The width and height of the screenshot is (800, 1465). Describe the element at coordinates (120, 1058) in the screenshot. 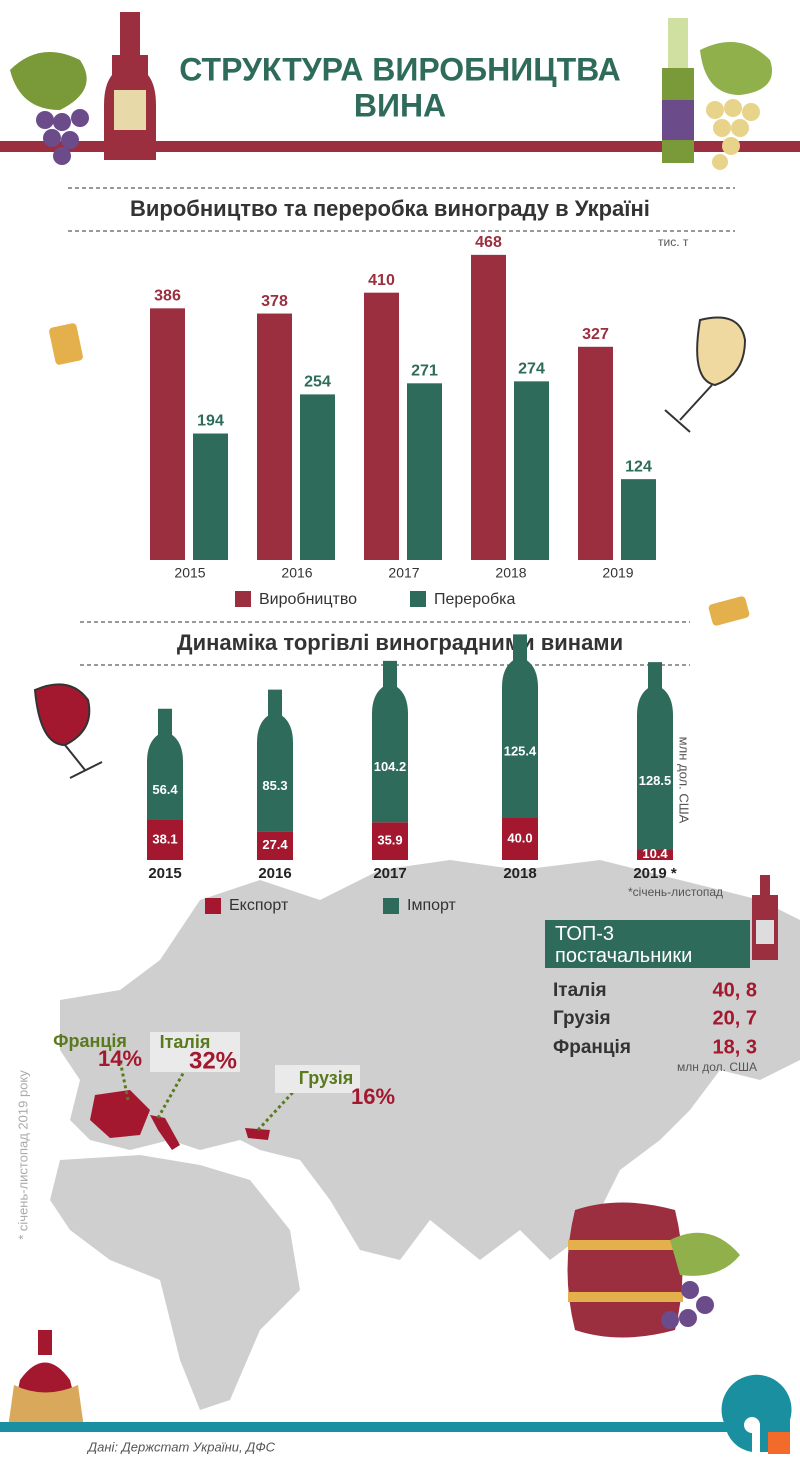

I see `country-share: 14%` at that location.